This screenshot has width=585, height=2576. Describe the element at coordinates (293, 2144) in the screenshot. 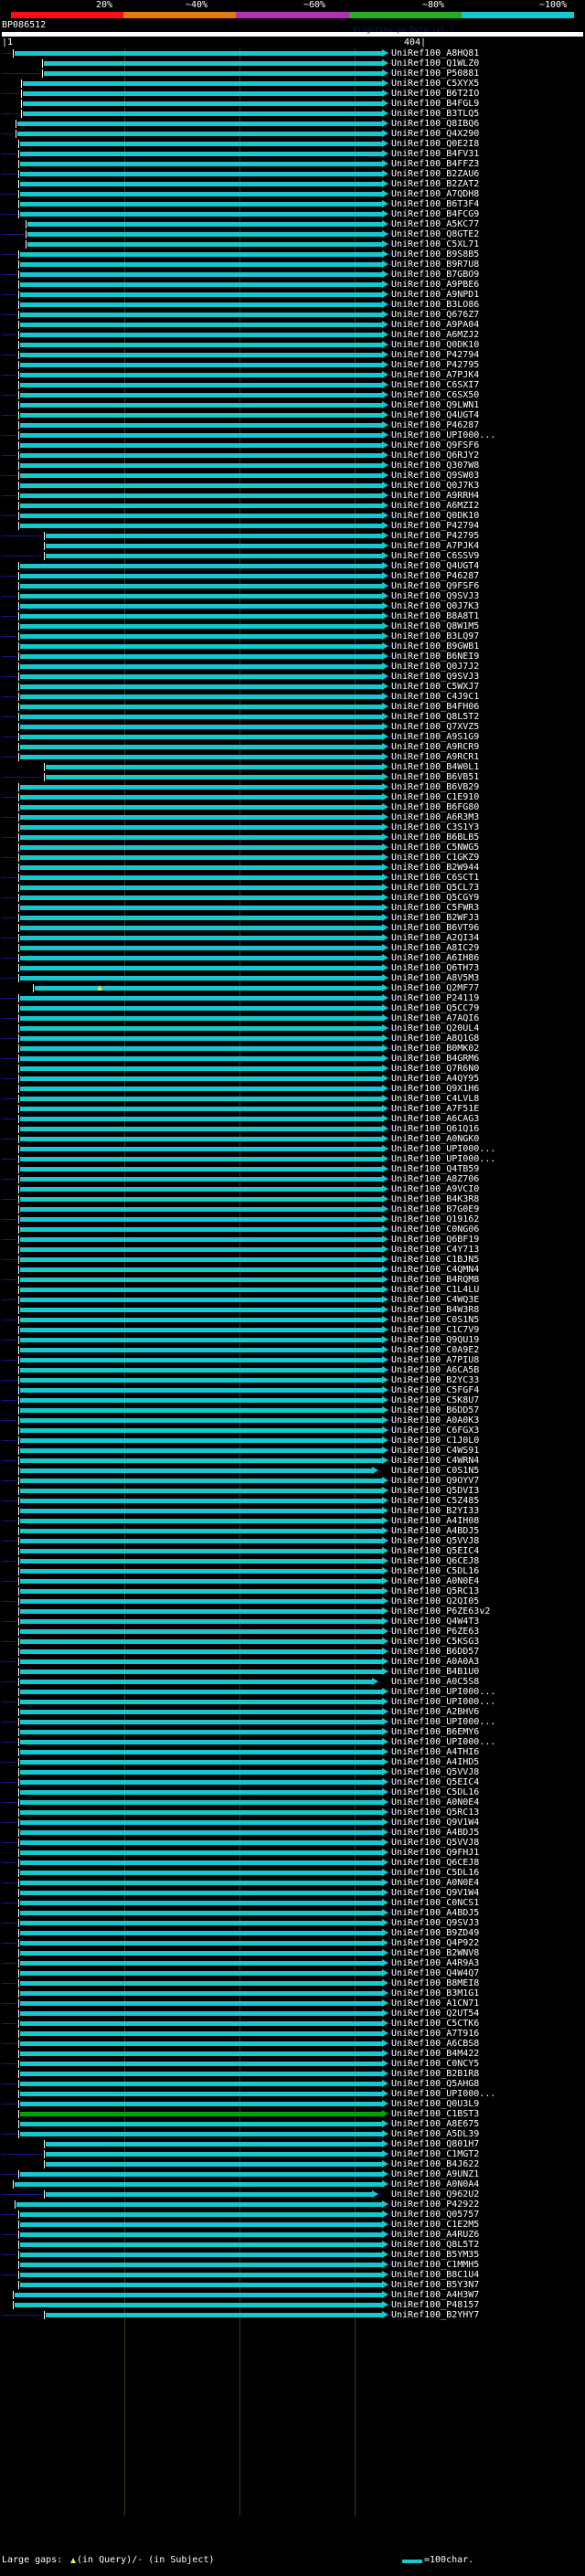

I see `alignment-row: UniRef100_Q801H7` at that location.